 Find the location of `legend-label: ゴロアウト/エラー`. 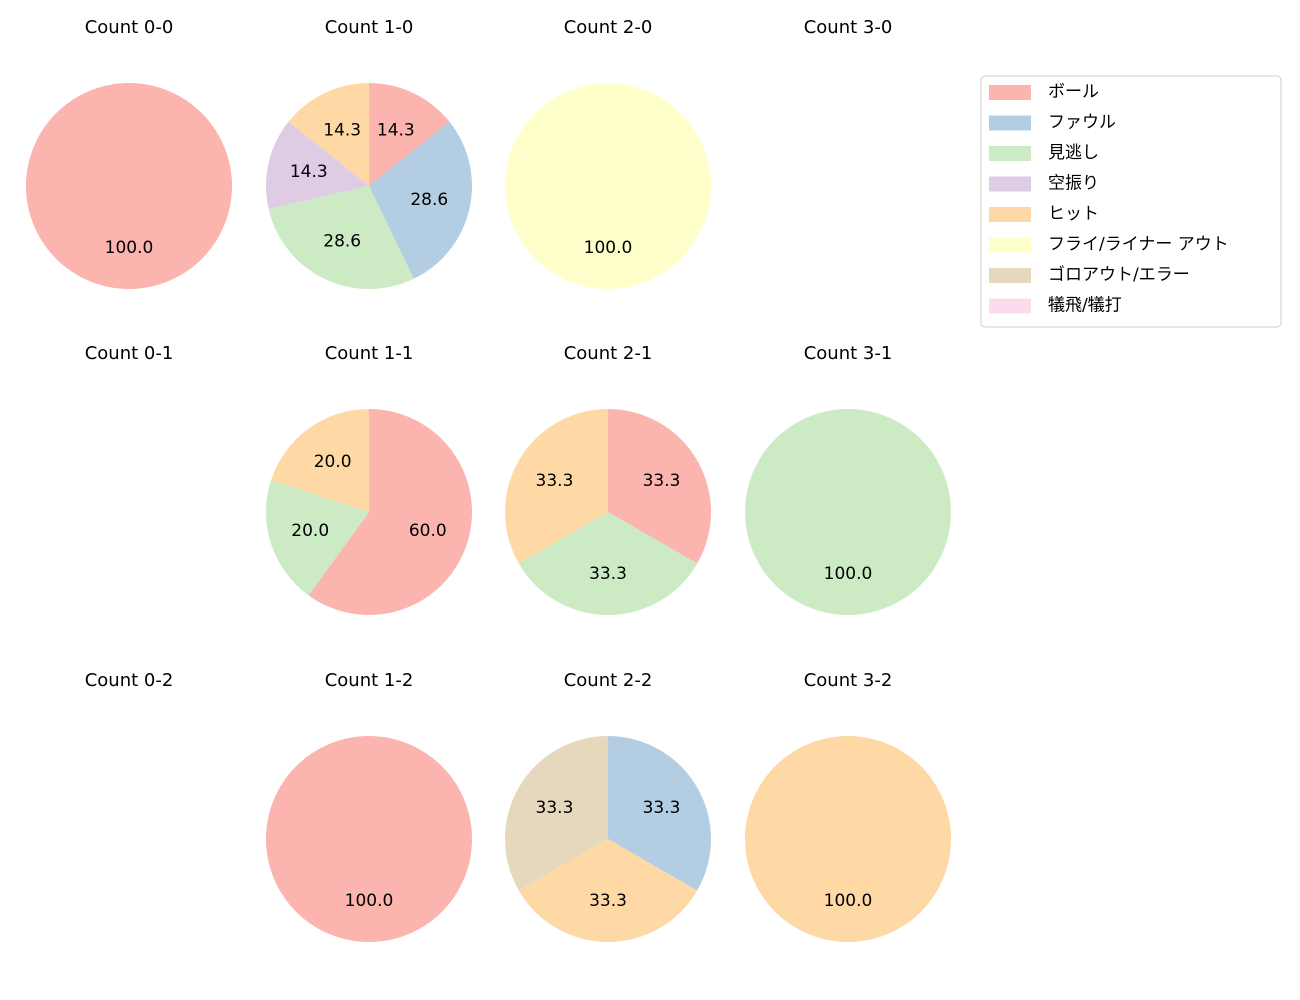

legend-label: ゴロアウト/エラー is located at coordinates (1119, 274).